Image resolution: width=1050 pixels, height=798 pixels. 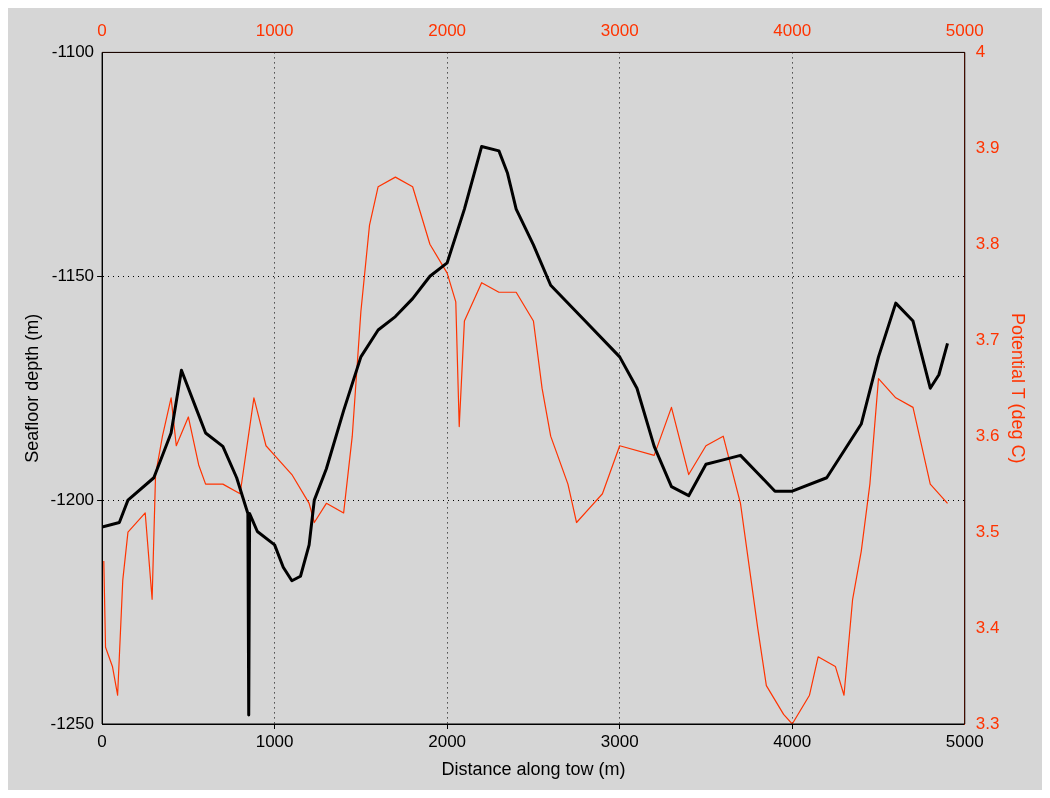 What do you see at coordinates (987, 339) in the screenshot?
I see `y2-tick-label: 3.7` at bounding box center [987, 339].